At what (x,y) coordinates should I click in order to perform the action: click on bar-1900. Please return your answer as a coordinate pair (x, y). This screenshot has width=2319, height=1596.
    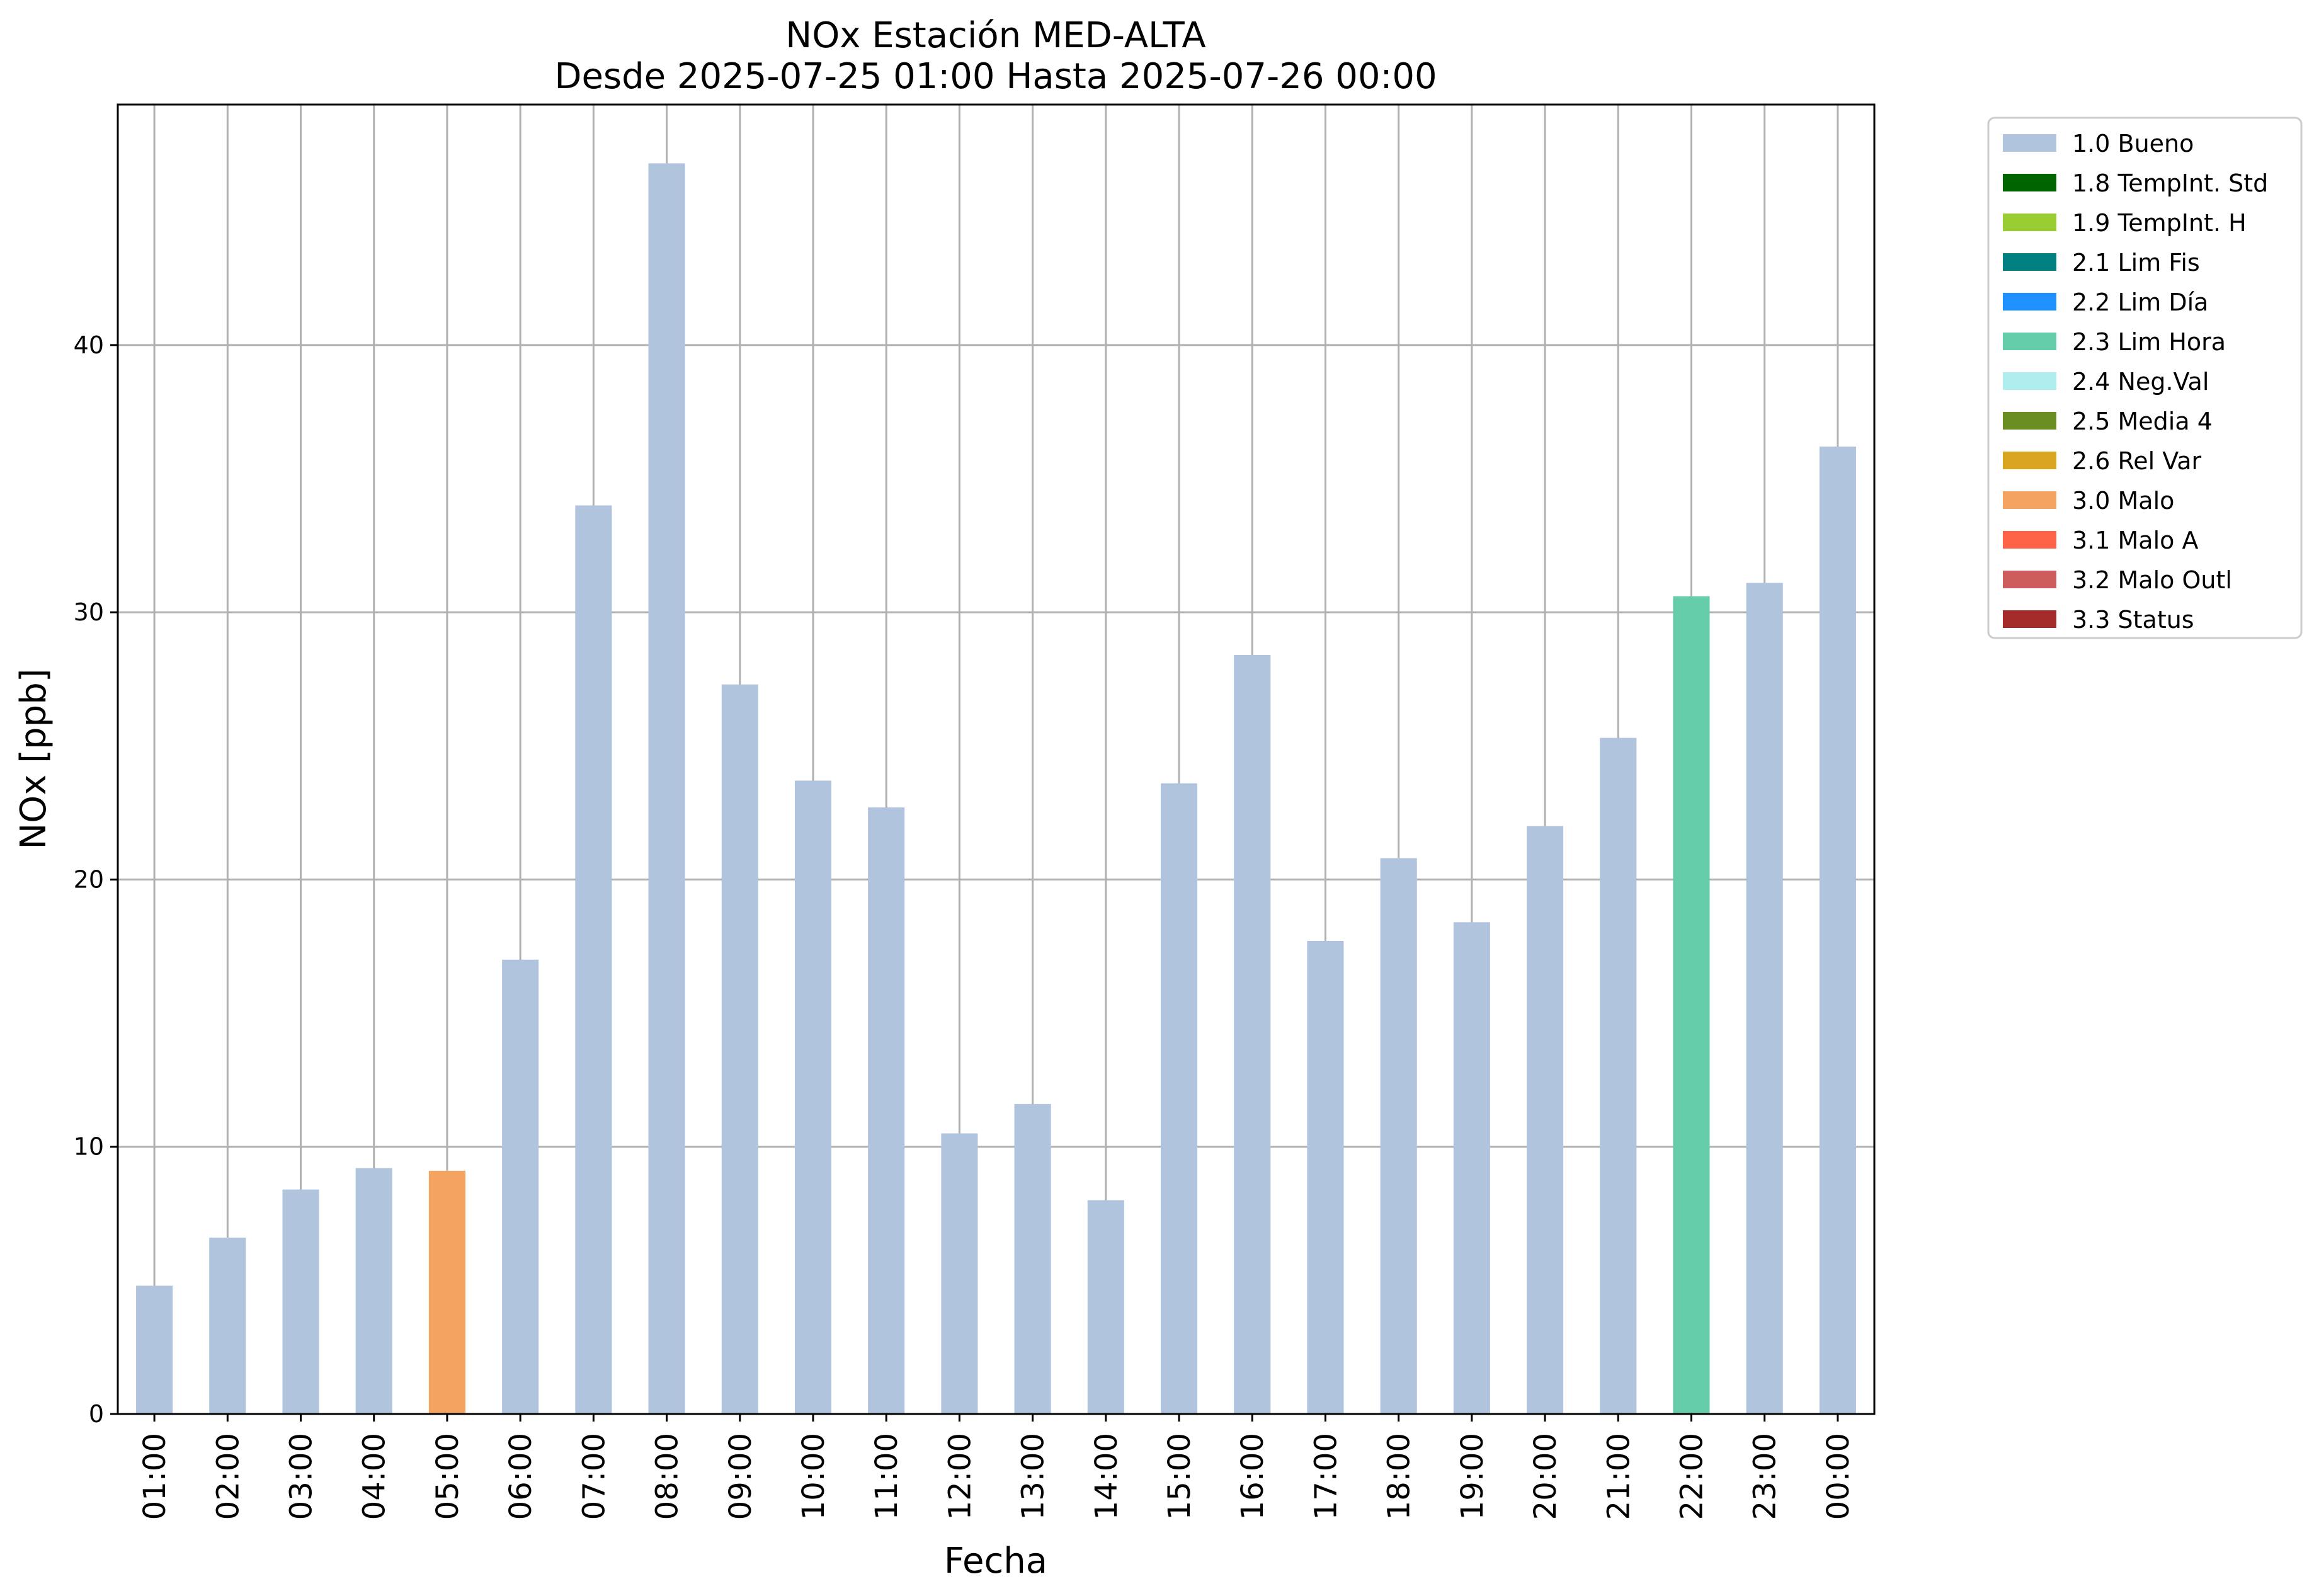
    Looking at the image, I should click on (1471, 1168).